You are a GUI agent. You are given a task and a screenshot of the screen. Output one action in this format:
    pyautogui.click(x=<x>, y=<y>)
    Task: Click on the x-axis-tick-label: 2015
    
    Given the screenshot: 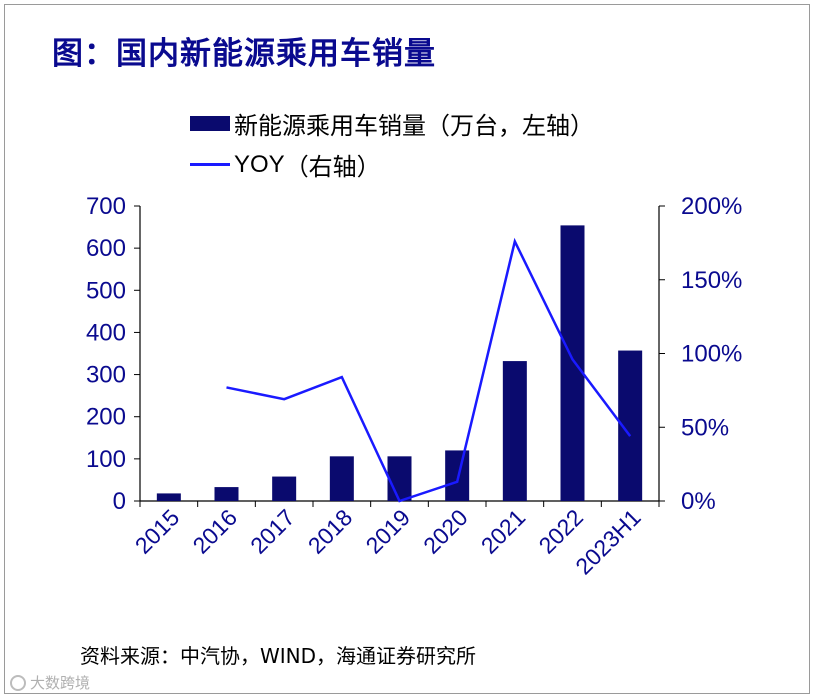 What is the action you would take?
    pyautogui.click(x=157, y=531)
    